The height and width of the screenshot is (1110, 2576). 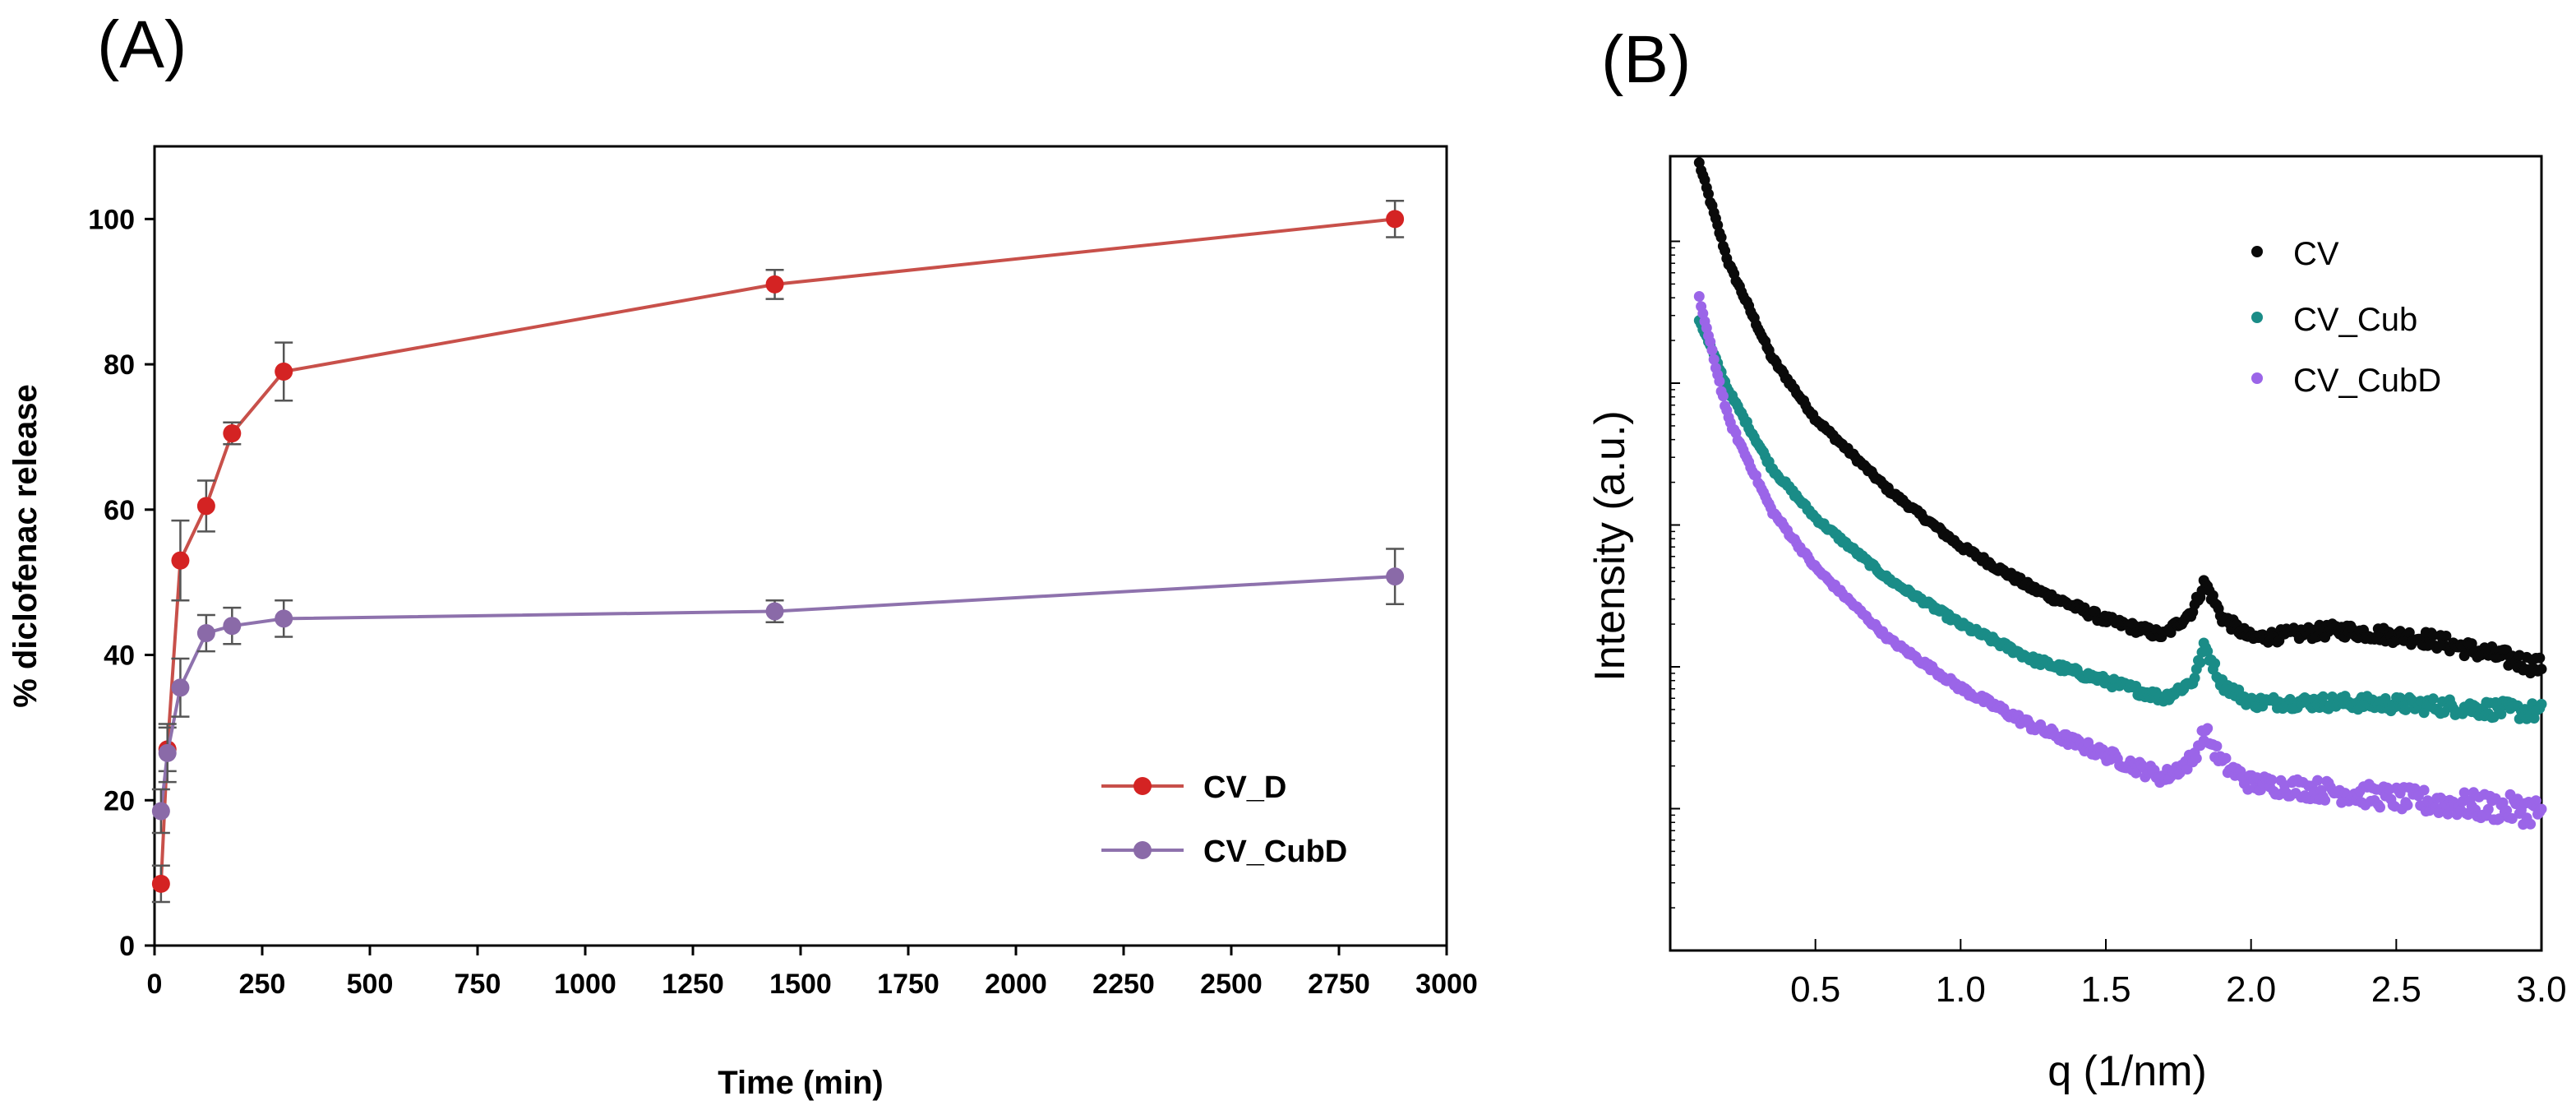 I want to click on panel-b-x-axis-title: q (1/nm), so click(x=2127, y=1071).